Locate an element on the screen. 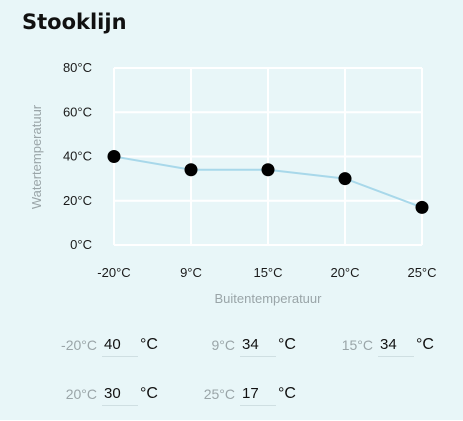 This screenshot has width=463, height=421. setting-label: 15°C is located at coordinates (357, 345).